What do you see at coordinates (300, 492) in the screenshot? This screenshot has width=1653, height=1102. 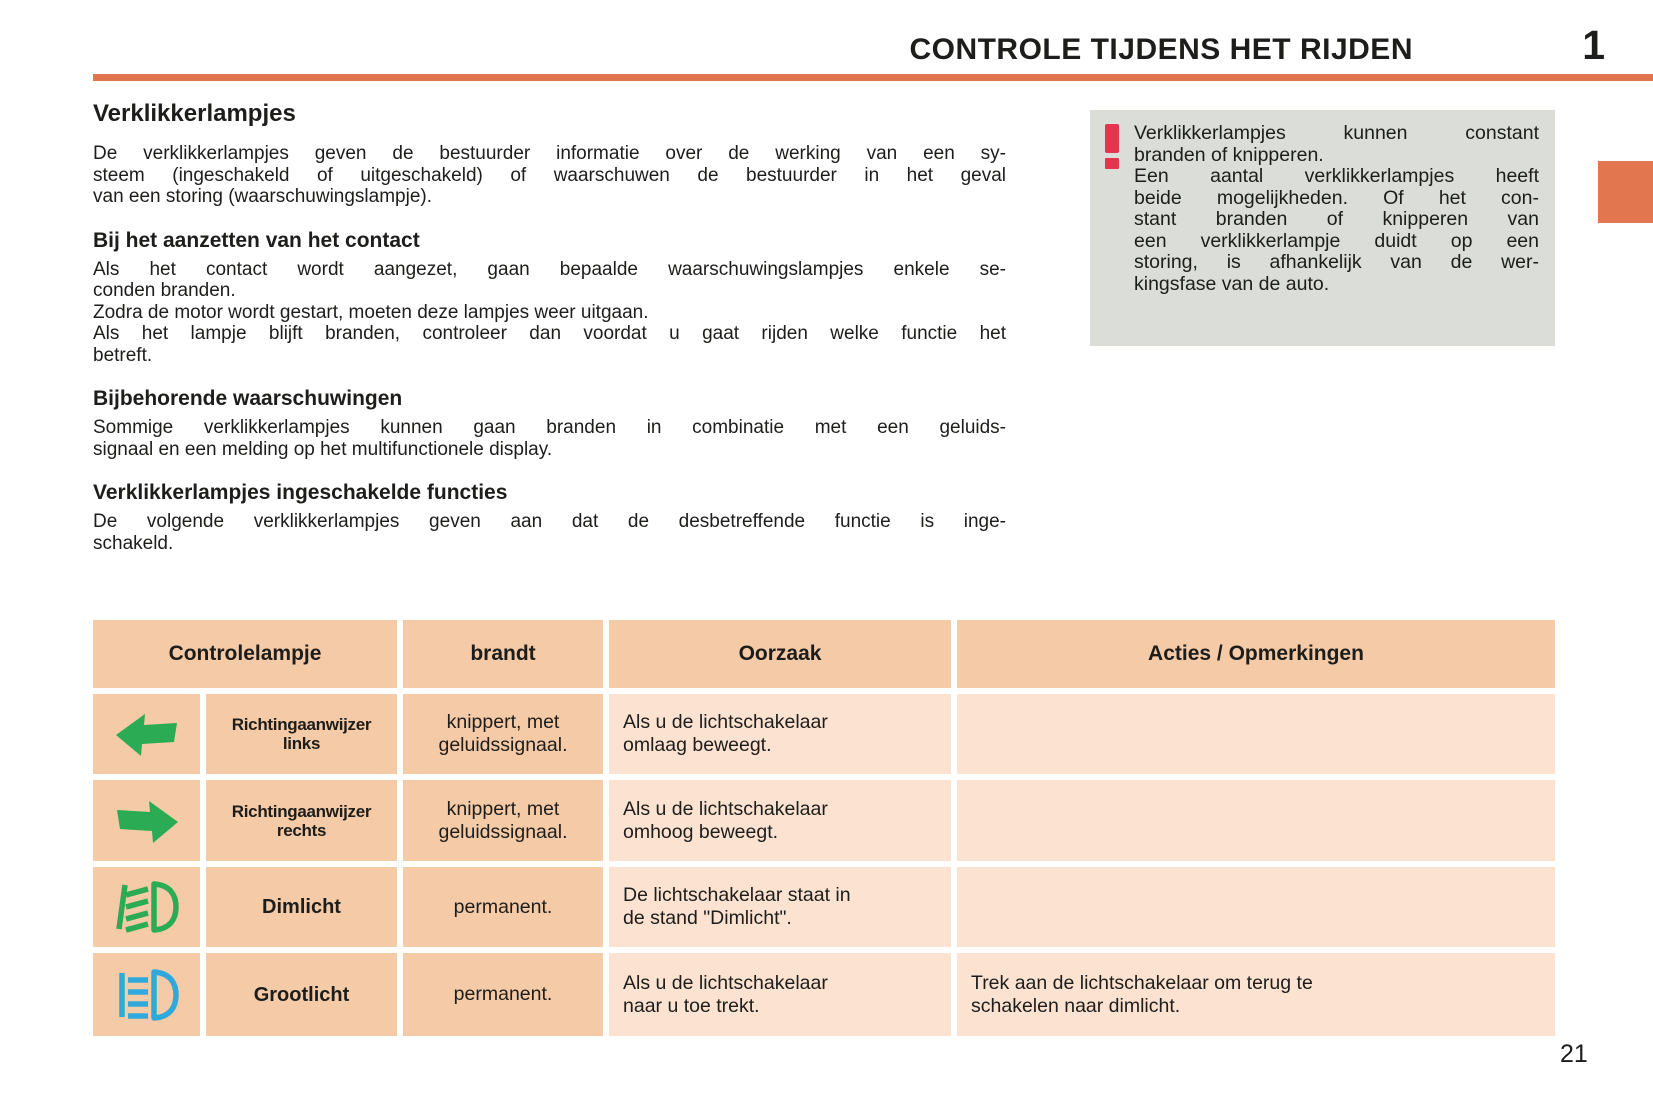 I see `section-heading: Verklikkerlampjes ingeschakelde functies` at bounding box center [300, 492].